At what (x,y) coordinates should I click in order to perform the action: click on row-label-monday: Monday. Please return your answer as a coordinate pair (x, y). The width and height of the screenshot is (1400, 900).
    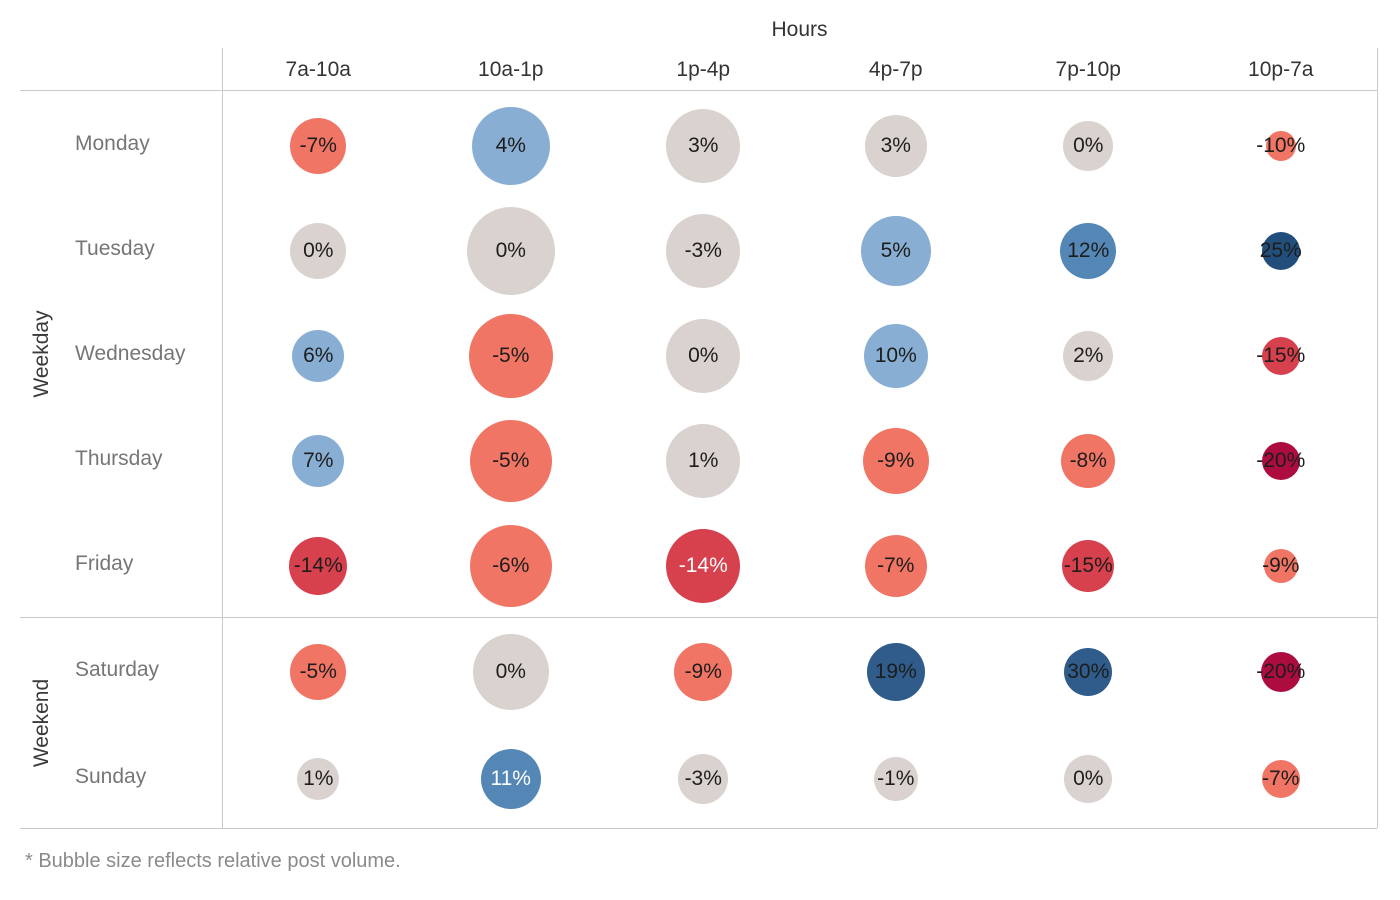
    Looking at the image, I should click on (112, 143).